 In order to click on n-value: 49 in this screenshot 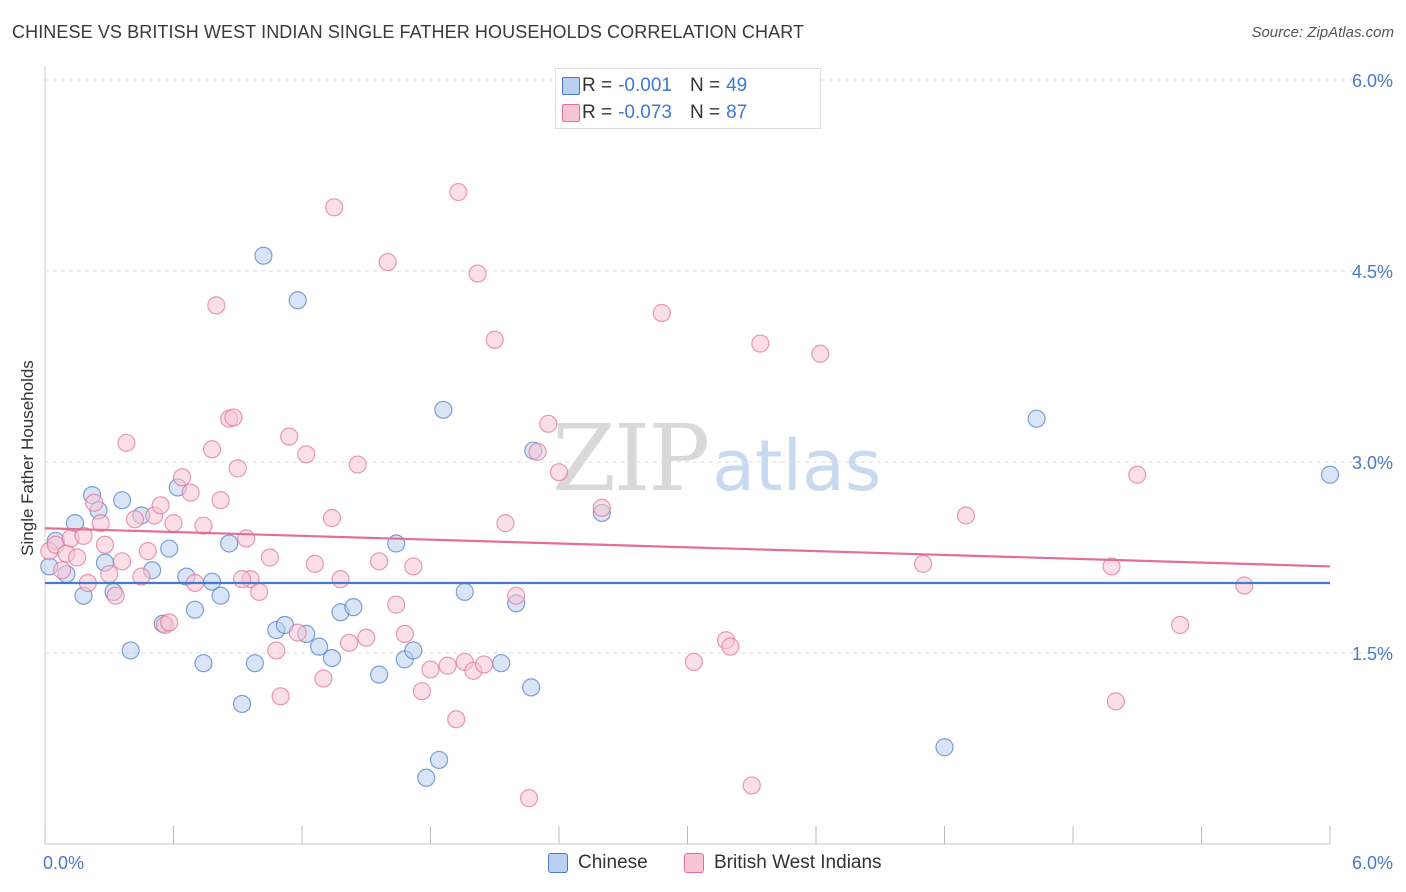, I will do `click(737, 85)`.